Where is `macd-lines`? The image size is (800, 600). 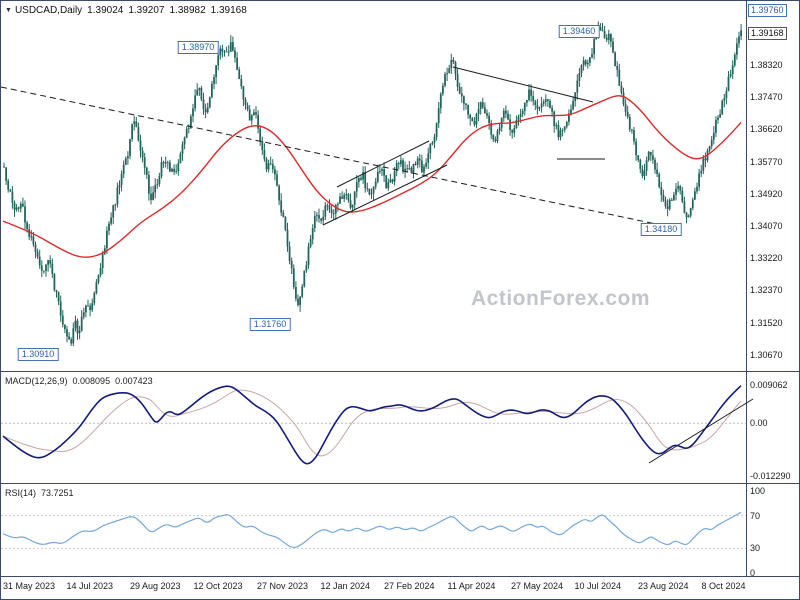 macd-lines is located at coordinates (377, 425).